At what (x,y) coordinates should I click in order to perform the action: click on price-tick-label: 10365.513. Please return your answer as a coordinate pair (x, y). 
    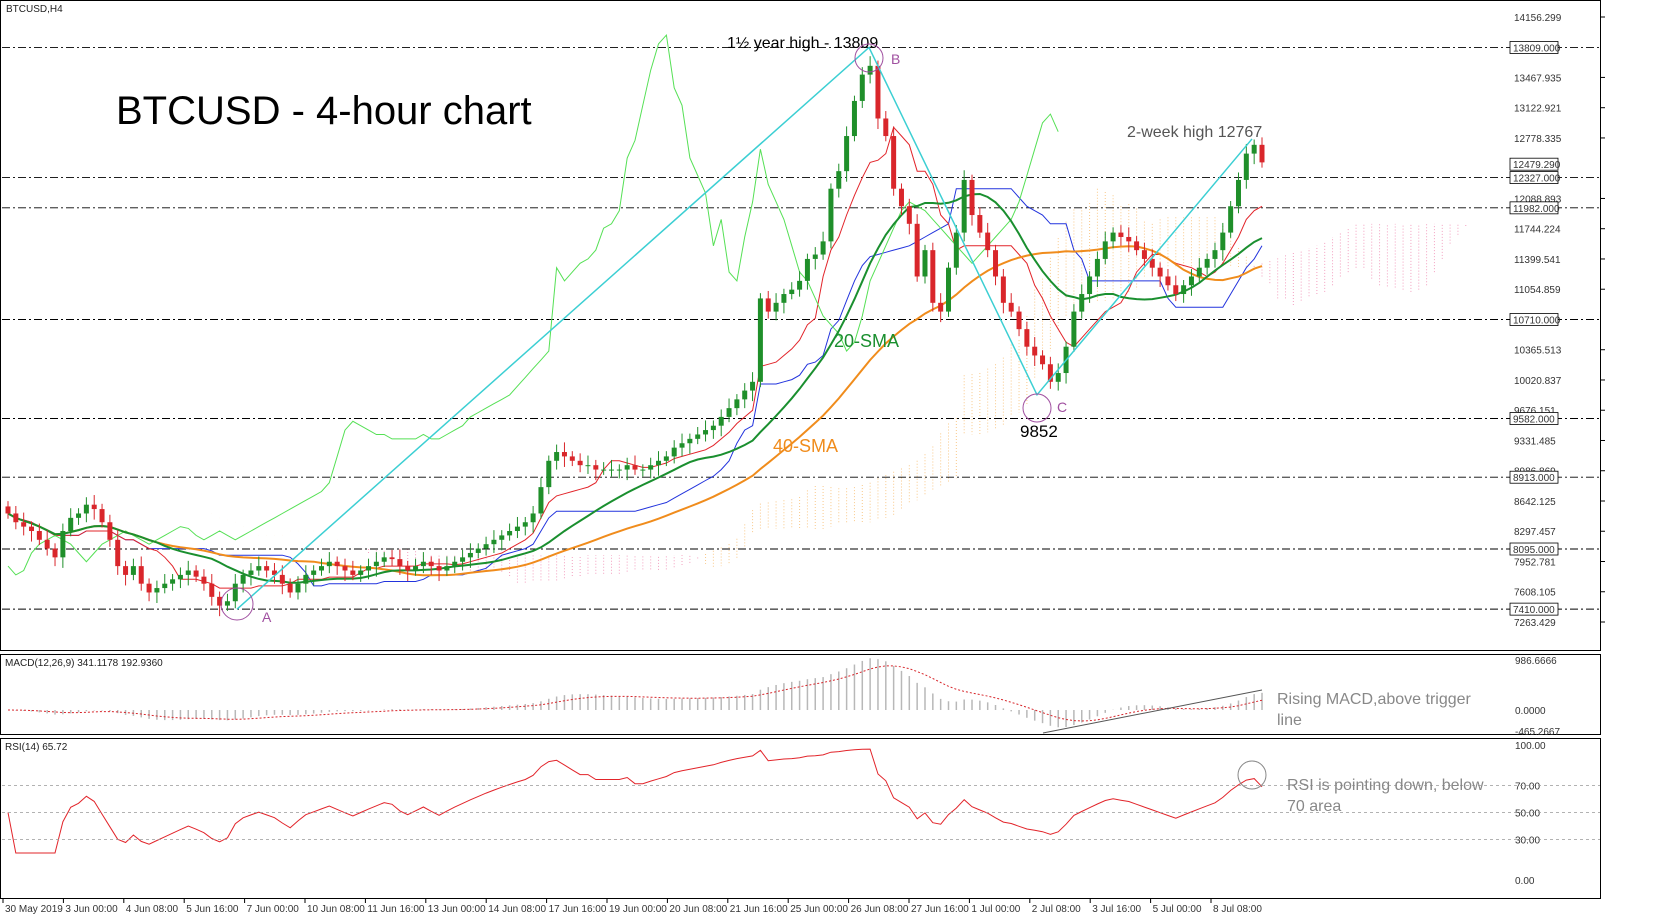
    Looking at the image, I should click on (1538, 351).